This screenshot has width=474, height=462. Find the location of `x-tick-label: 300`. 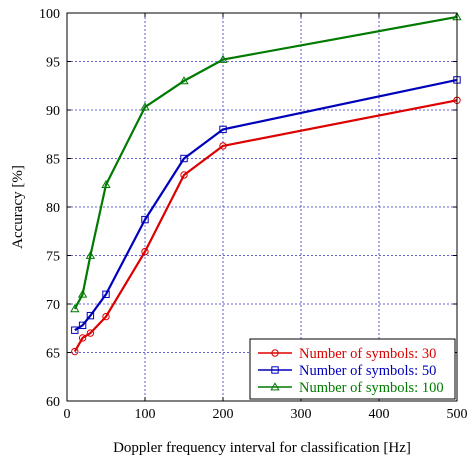

x-tick-label: 300 is located at coordinates (301, 414).